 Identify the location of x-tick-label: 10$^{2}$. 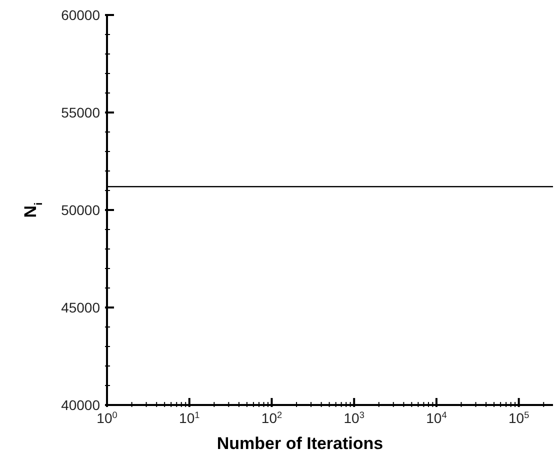
(271, 418).